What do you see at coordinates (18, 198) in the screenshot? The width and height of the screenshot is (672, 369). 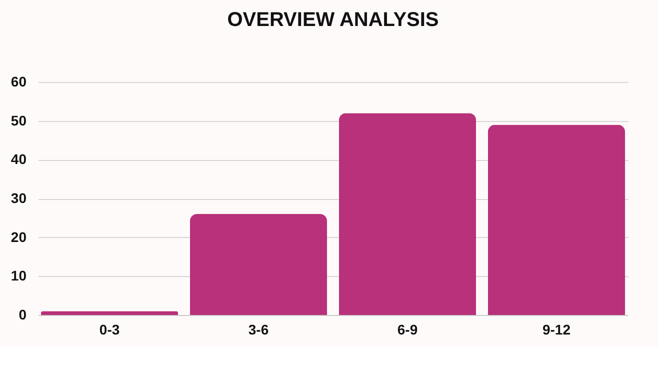 I see `y-tick-label: 30` at bounding box center [18, 198].